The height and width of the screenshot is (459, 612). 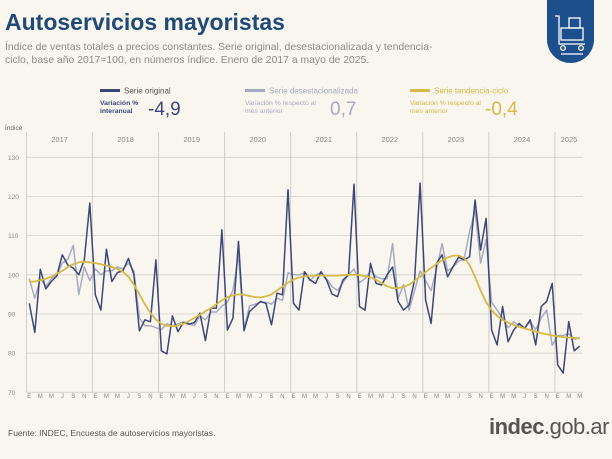 What do you see at coordinates (313, 91) in the screenshot?
I see `legend-label: Serie desestacionalizada` at bounding box center [313, 91].